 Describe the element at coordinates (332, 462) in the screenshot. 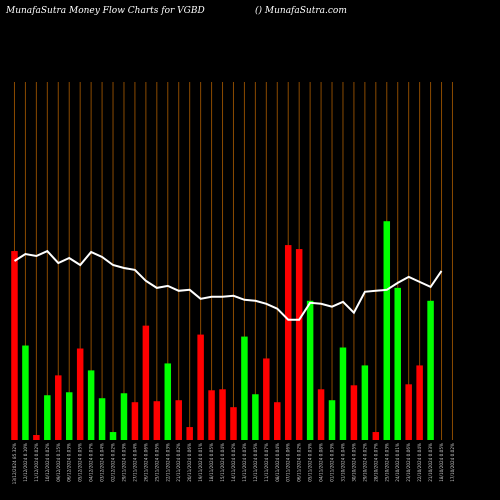

I see `x-tick-label: 01/11/2024 0.03%` at that location.